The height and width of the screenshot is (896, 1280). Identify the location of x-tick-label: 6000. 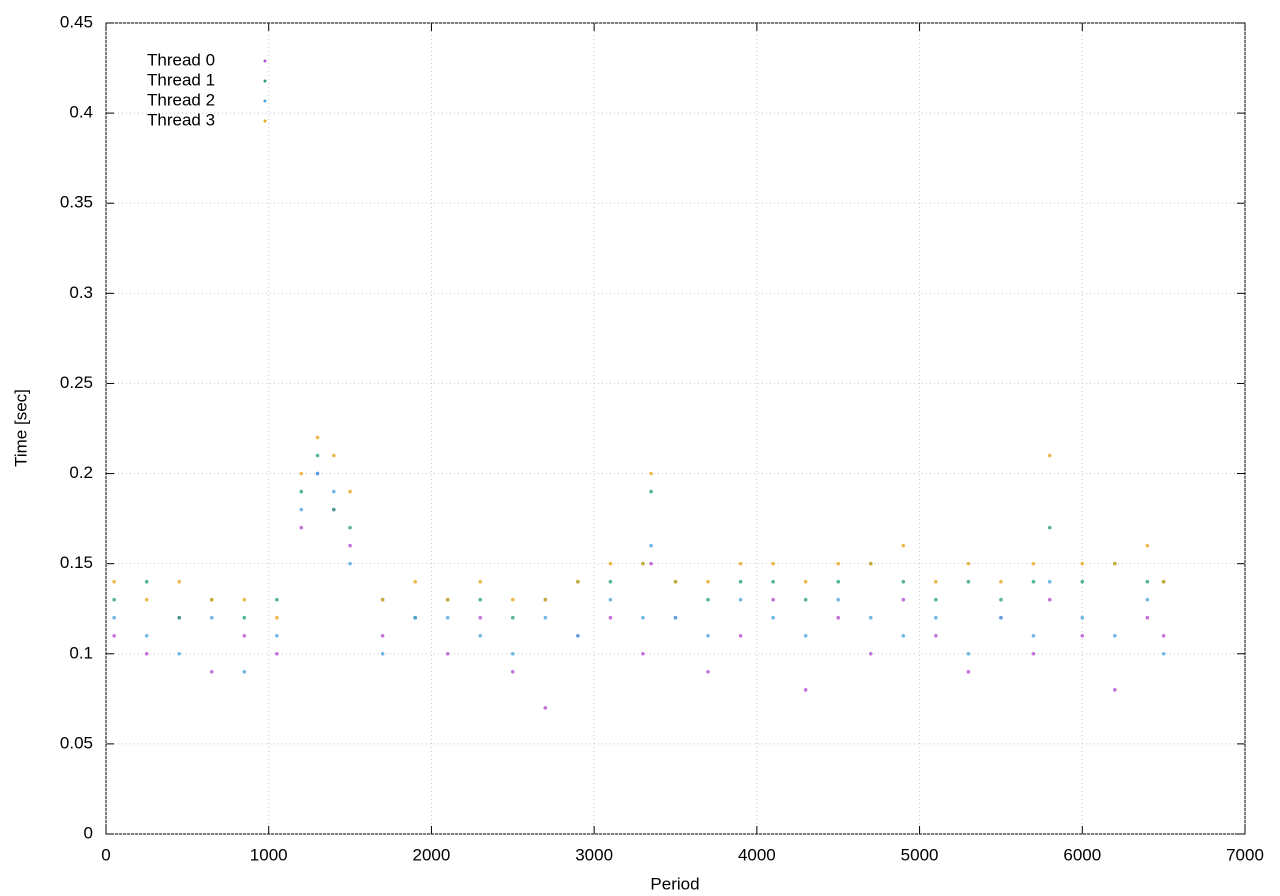
(1082, 854).